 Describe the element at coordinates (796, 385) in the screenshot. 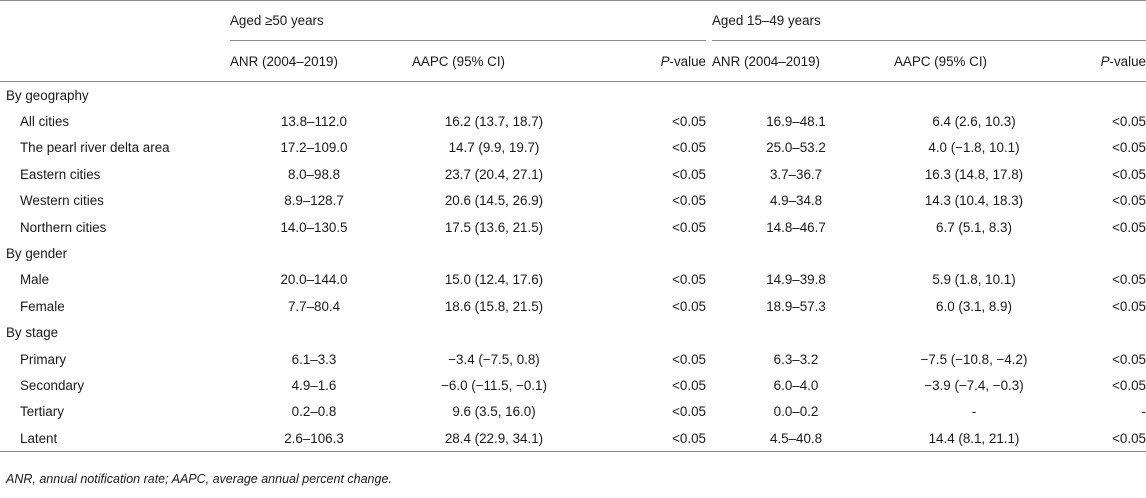

I see `cell-anr2: 6.0–4.0` at that location.